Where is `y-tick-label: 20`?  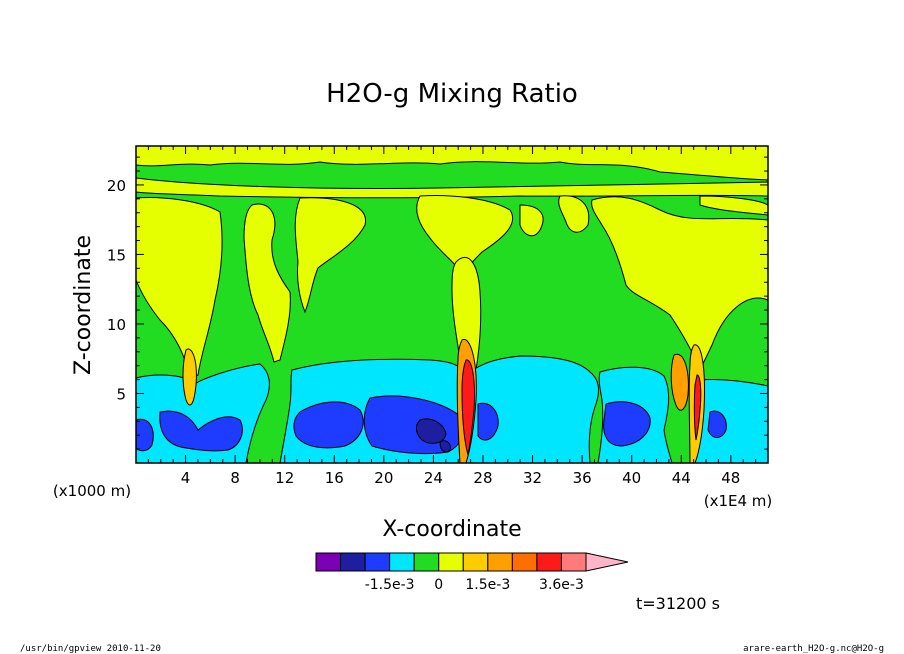 y-tick-label: 20 is located at coordinates (116, 186).